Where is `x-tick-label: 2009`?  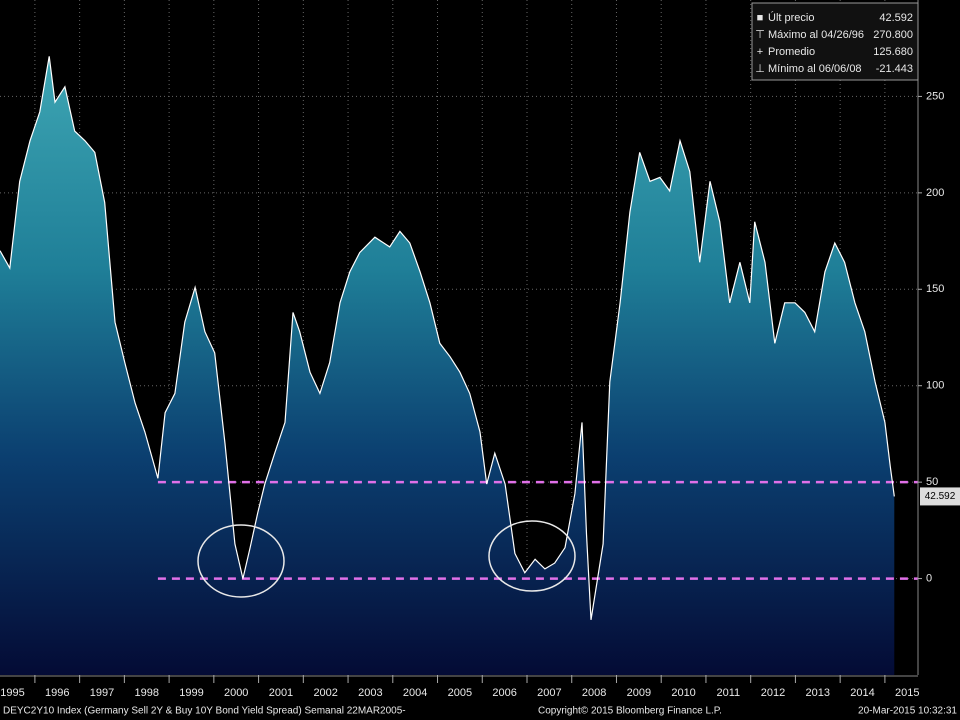
x-tick-label: 2009 is located at coordinates (639, 693).